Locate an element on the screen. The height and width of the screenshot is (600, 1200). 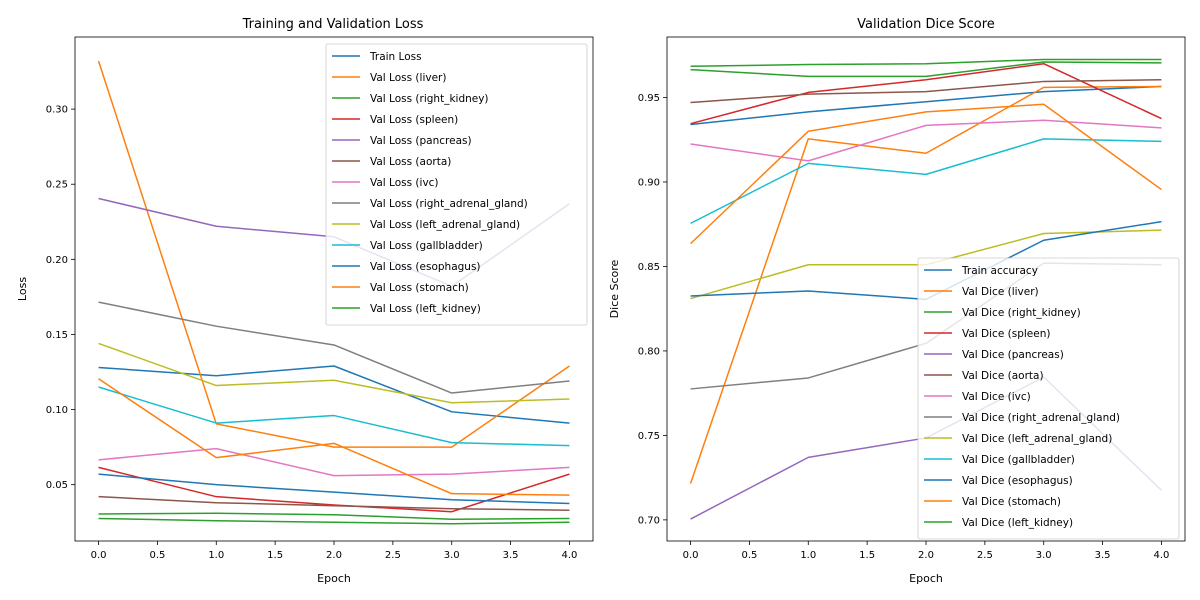
dice-y-tick-label: 0.90 is located at coordinates (649, 182).